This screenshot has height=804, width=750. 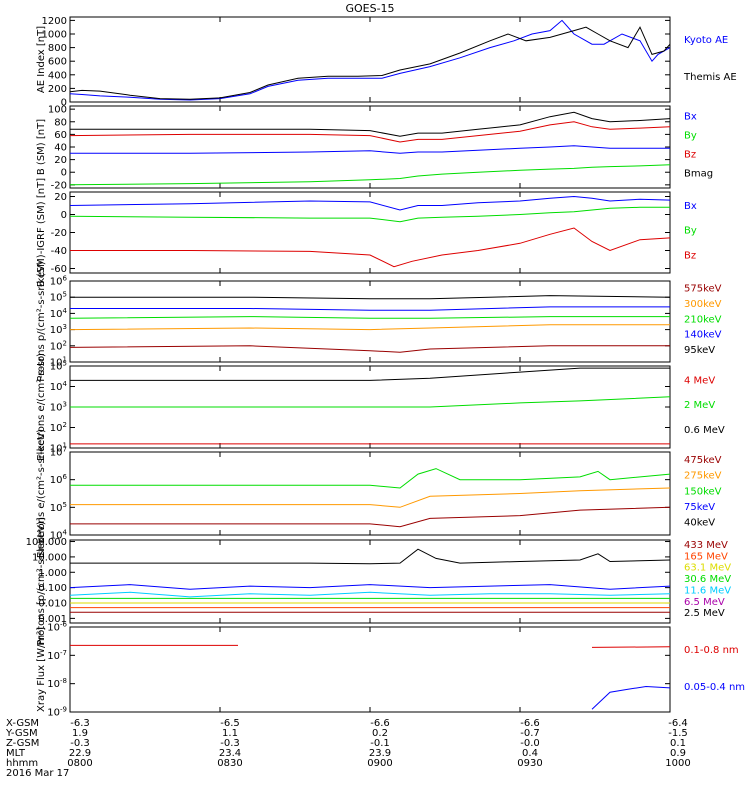 I want to click on legend-entry: Themis AE, so click(x=710, y=77).